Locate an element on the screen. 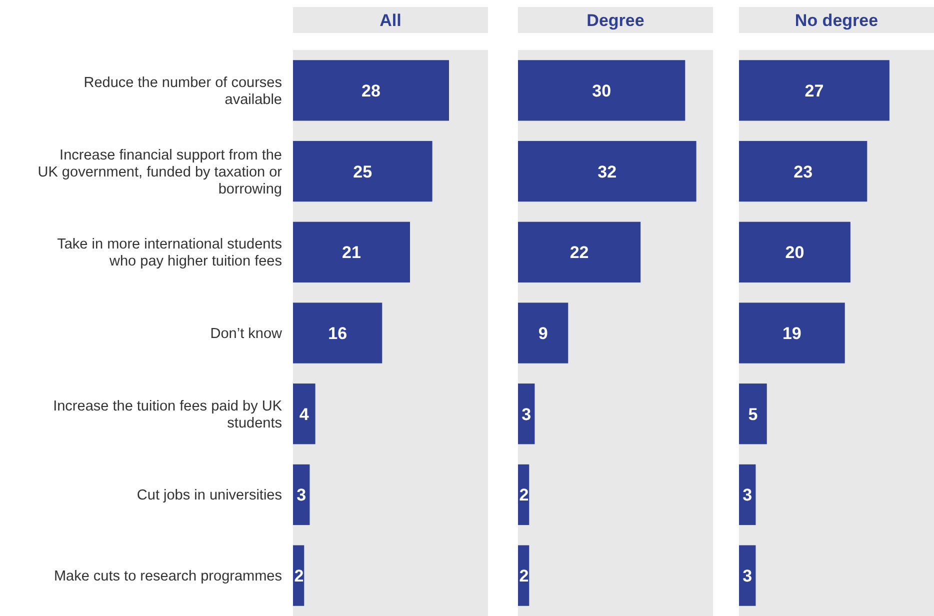 The image size is (934, 616). y-tick-label: Don’t know is located at coordinates (246, 334).